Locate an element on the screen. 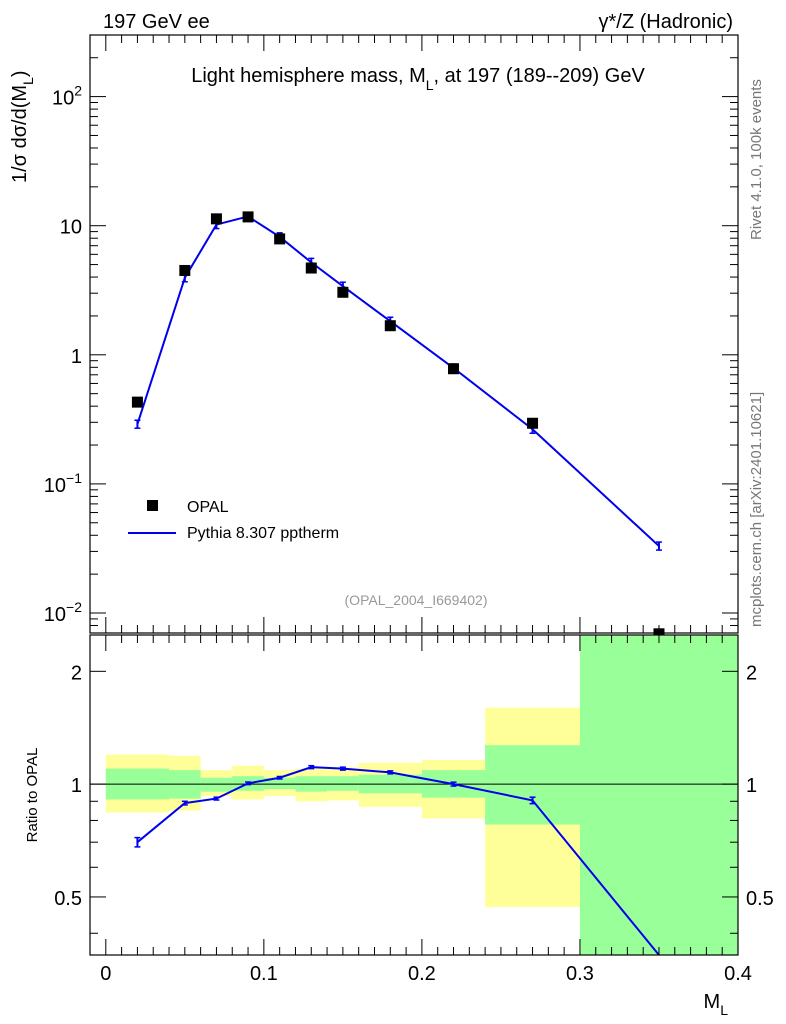 This screenshot has height=1024, width=786. chart-title-suffix: , at 197 (189--209) GeV is located at coordinates (540, 76).